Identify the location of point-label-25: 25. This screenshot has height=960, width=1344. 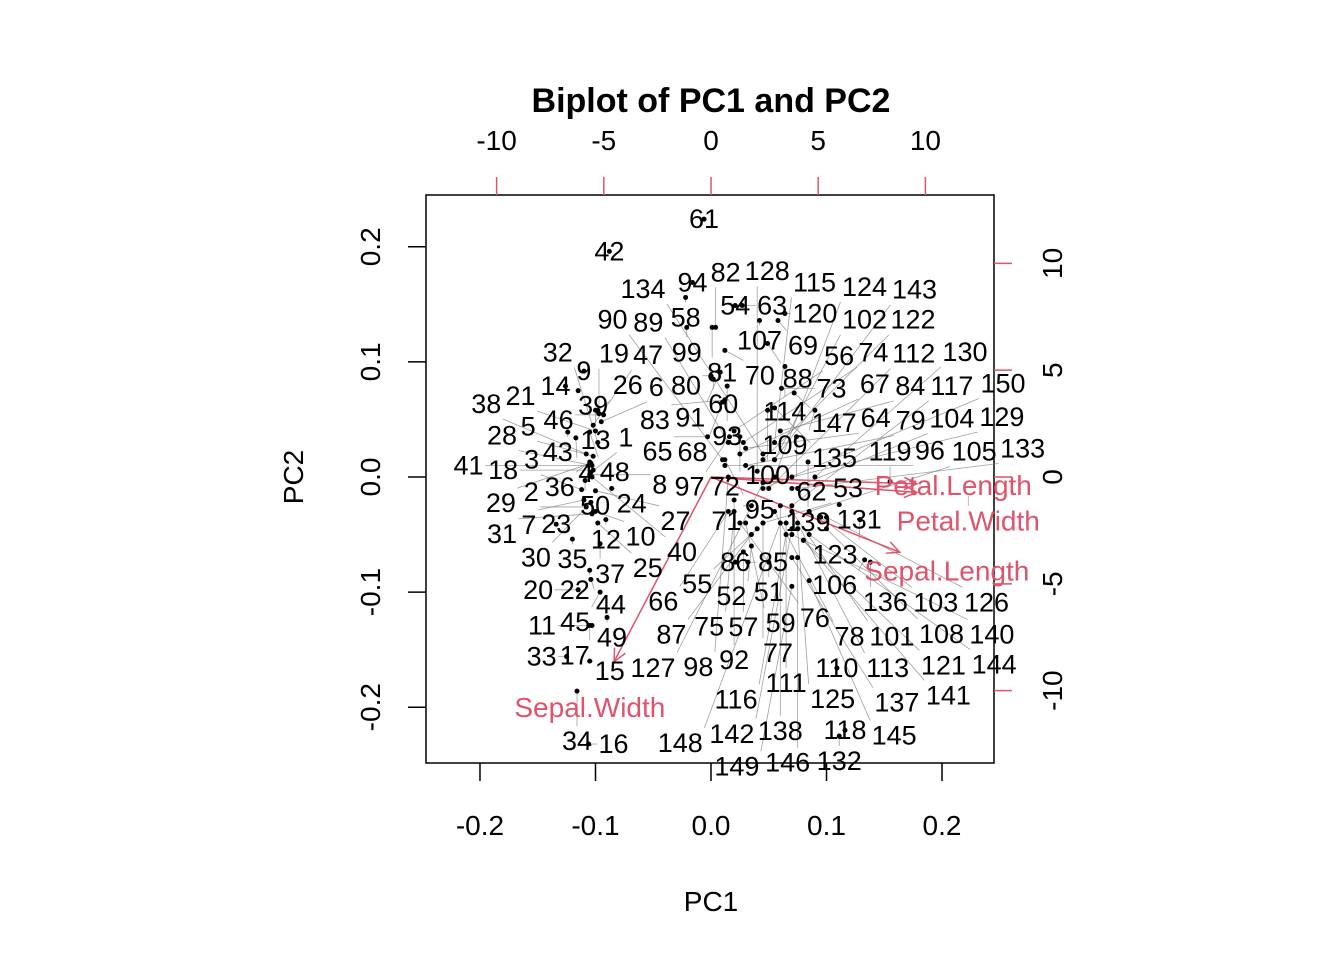
(648, 568).